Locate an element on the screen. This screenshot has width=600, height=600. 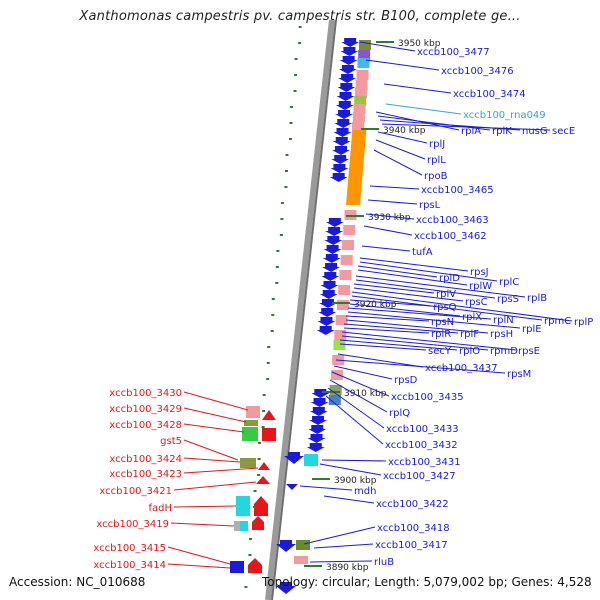
gene-label-xccb100_3431: xccb100_3431 is located at coordinates (424, 462).